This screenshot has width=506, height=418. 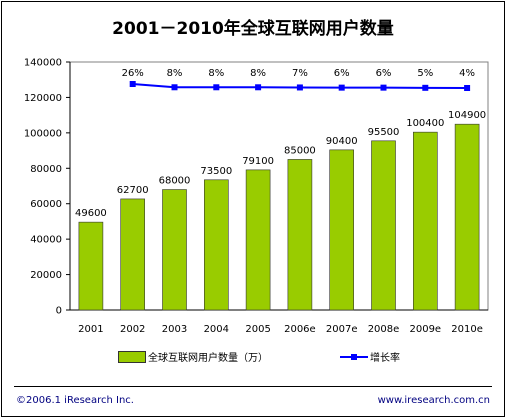 I want to click on legend-line-swatch, so click(x=354, y=357).